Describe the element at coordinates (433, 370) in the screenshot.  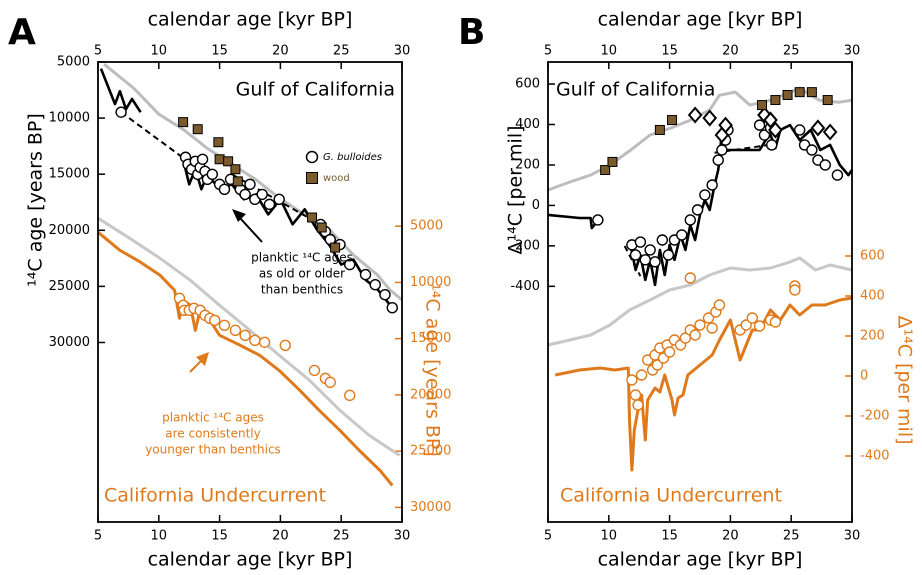
I see `y2-axis-title: ¹⁴C age [years BP]` at that location.